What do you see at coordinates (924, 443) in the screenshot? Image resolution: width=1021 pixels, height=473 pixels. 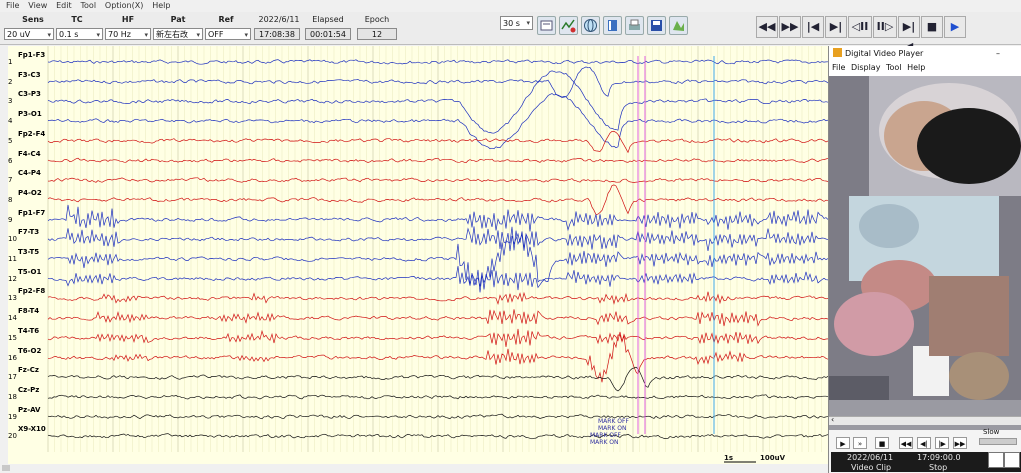 I see `video-step-back-button: ◀|` at bounding box center [924, 443].